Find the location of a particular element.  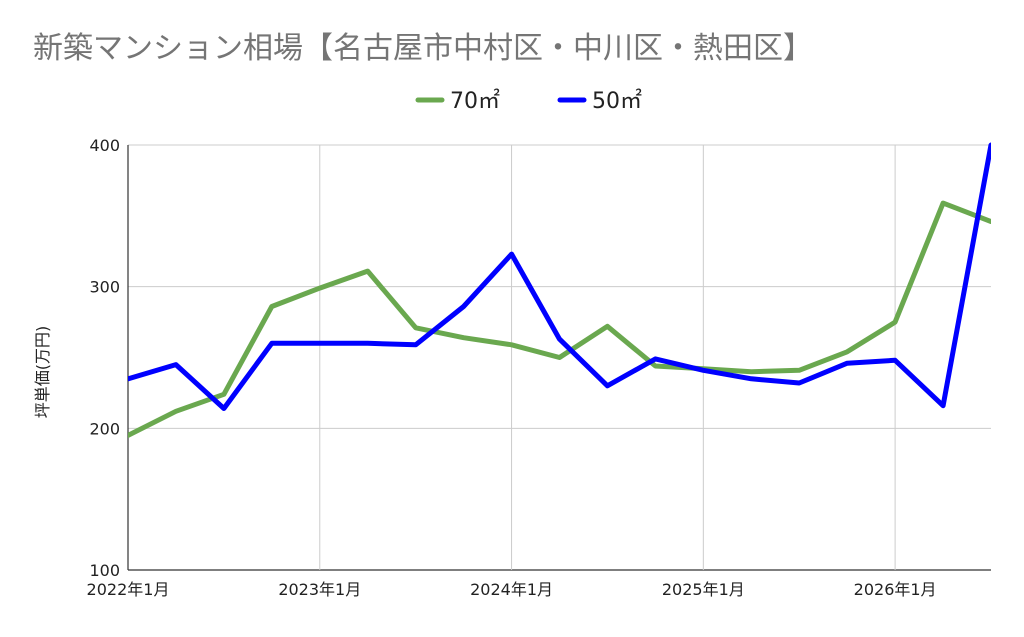

legend-label: 70㎡ is located at coordinates (475, 101).